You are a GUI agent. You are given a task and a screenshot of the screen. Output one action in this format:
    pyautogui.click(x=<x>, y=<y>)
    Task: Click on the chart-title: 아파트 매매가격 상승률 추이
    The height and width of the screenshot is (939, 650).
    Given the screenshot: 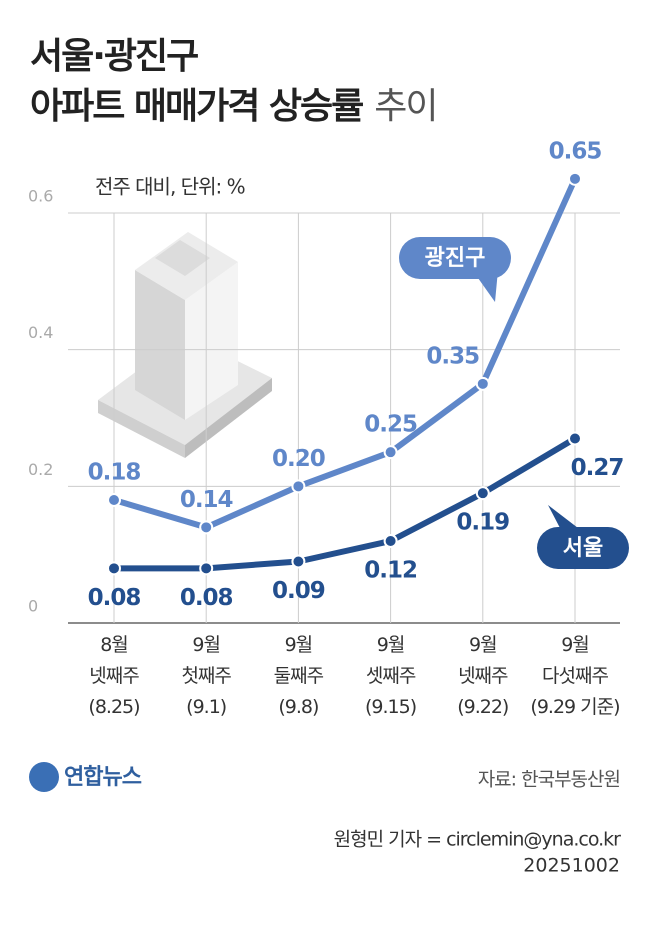 What is the action you would take?
    pyautogui.click(x=233, y=106)
    